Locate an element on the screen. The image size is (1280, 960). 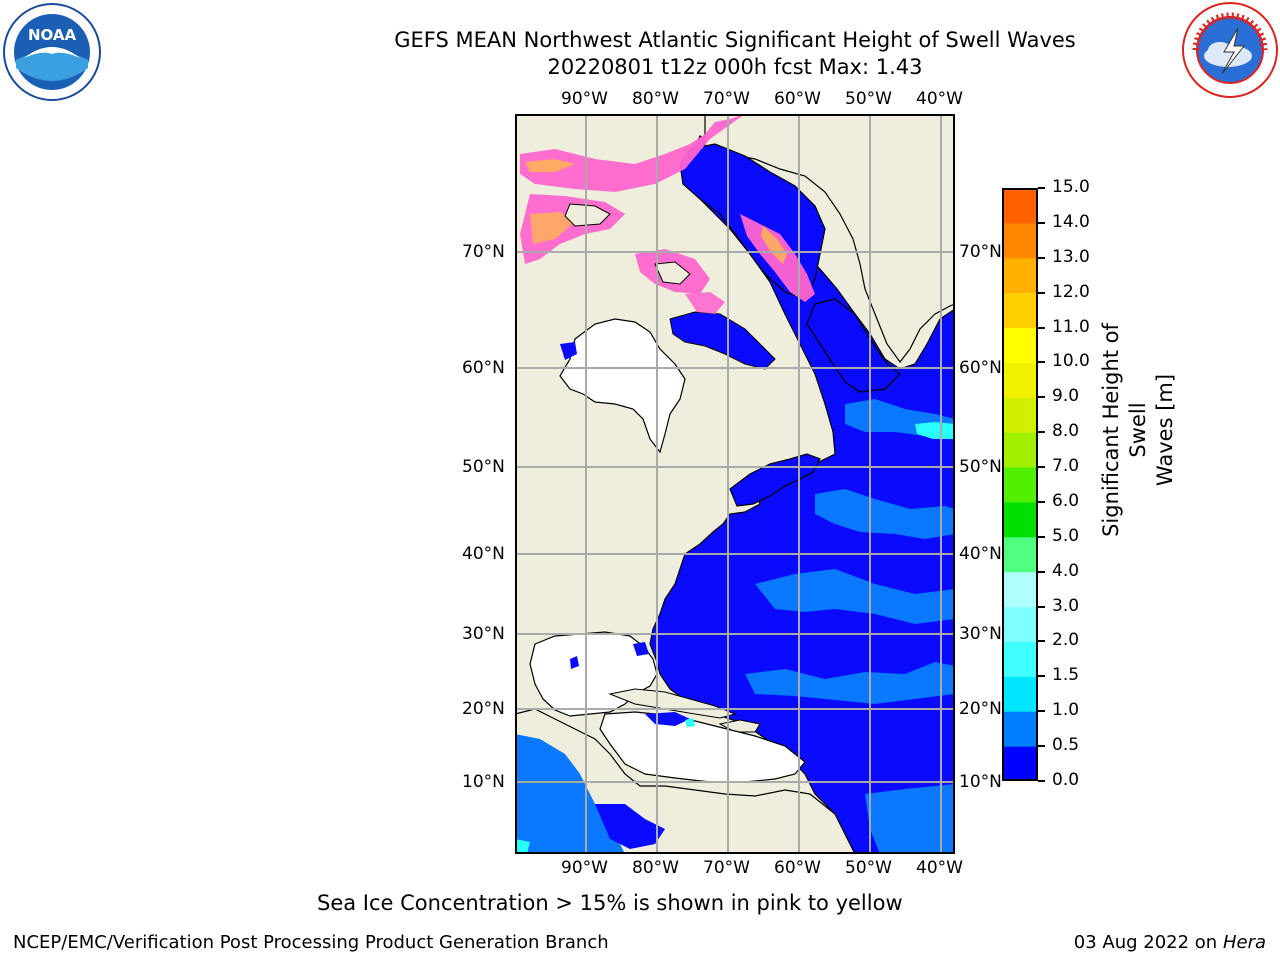
colorbar-tick-label: 9.0 is located at coordinates (1066, 396).